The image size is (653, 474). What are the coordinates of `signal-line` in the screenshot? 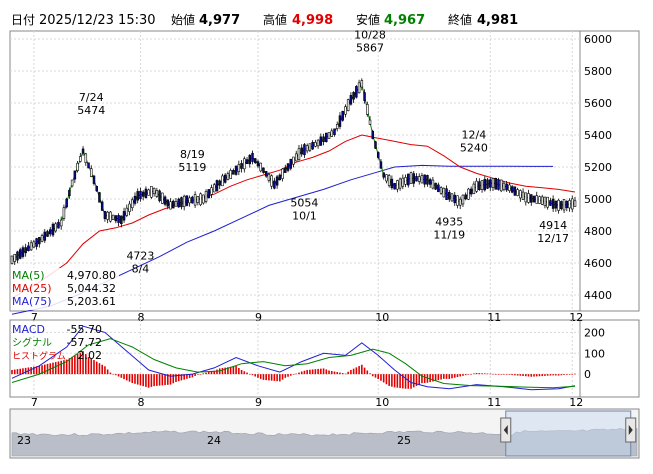 It's located at (293, 363).